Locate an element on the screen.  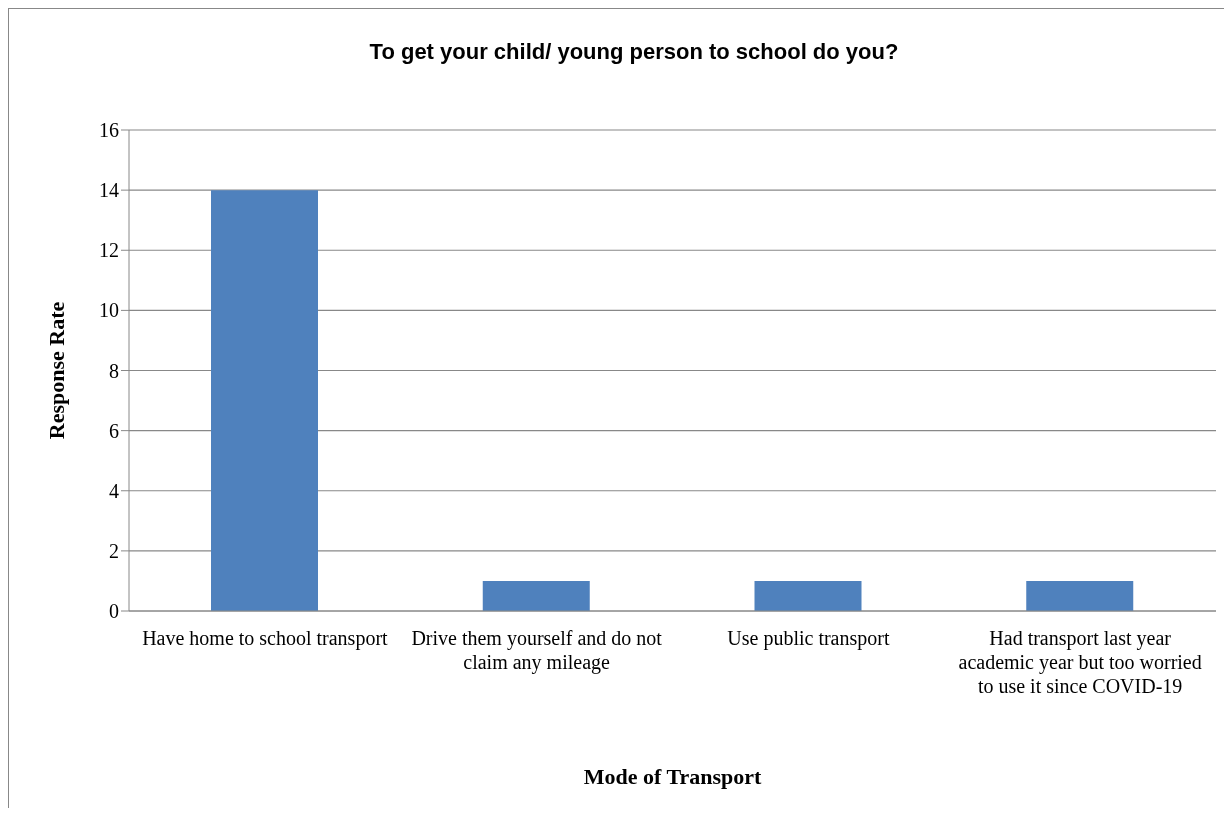
chart-title: To get your child/ young person to school do you? is located at coordinates (634, 52).